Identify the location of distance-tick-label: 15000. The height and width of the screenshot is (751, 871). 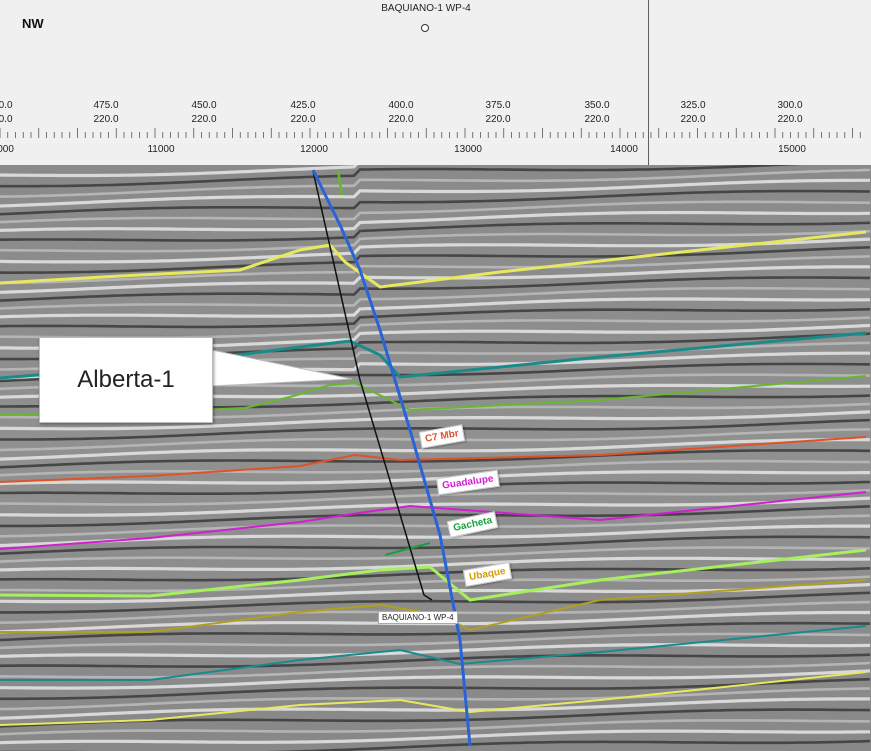
(792, 149).